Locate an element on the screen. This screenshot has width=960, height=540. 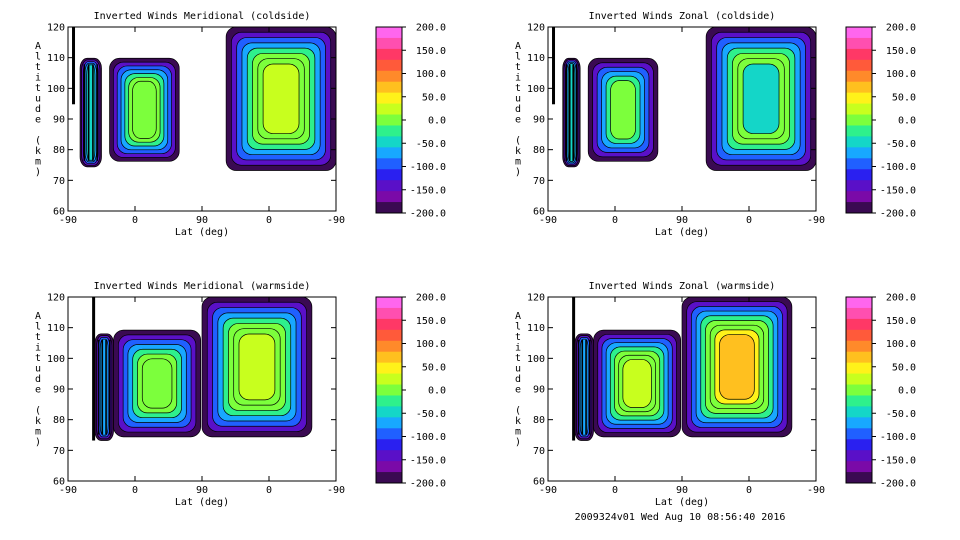
contour-streak is located at coordinates (574, 369).